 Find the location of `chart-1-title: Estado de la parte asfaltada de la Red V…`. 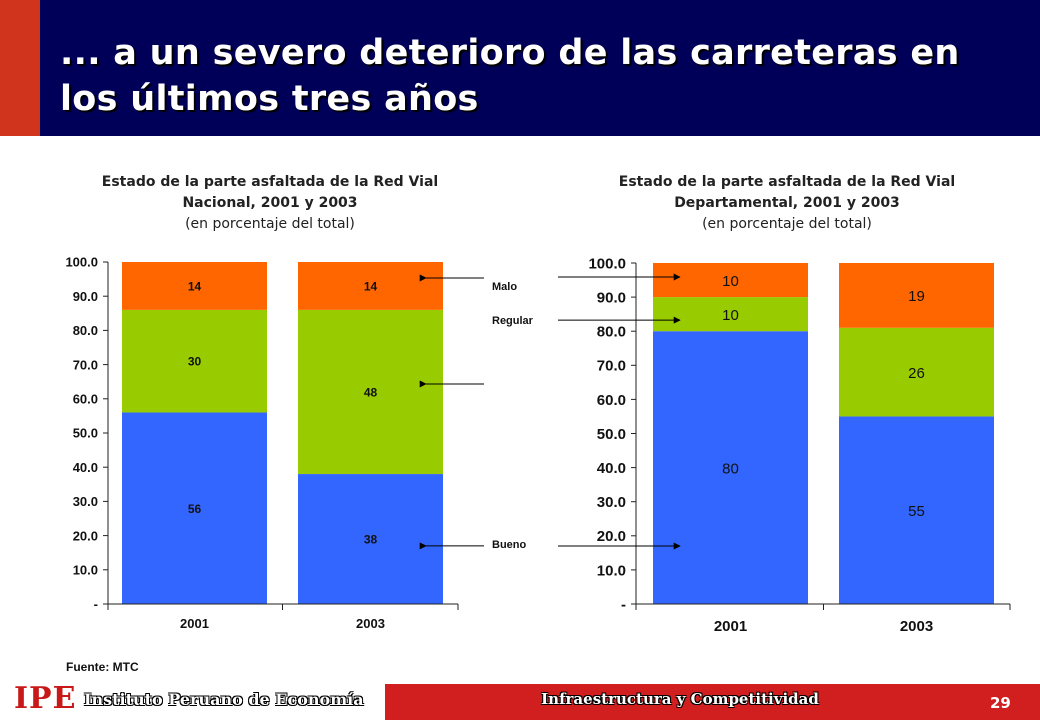

chart-1-title: Estado de la parte asfaltada de la Red V… is located at coordinates (270, 192).